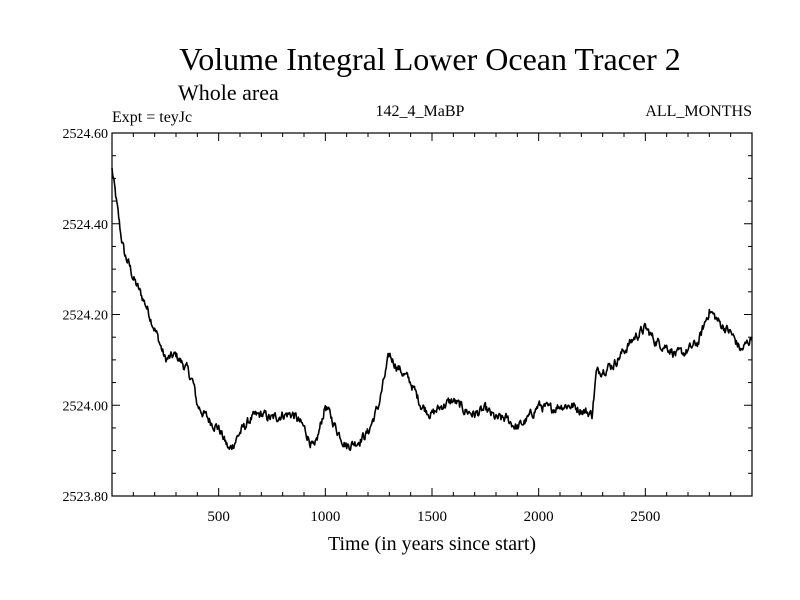 This screenshot has width=800, height=600. Describe the element at coordinates (429, 59) in the screenshot. I see `chart-title: Volume Integral Lower Ocean Tracer 2` at that location.